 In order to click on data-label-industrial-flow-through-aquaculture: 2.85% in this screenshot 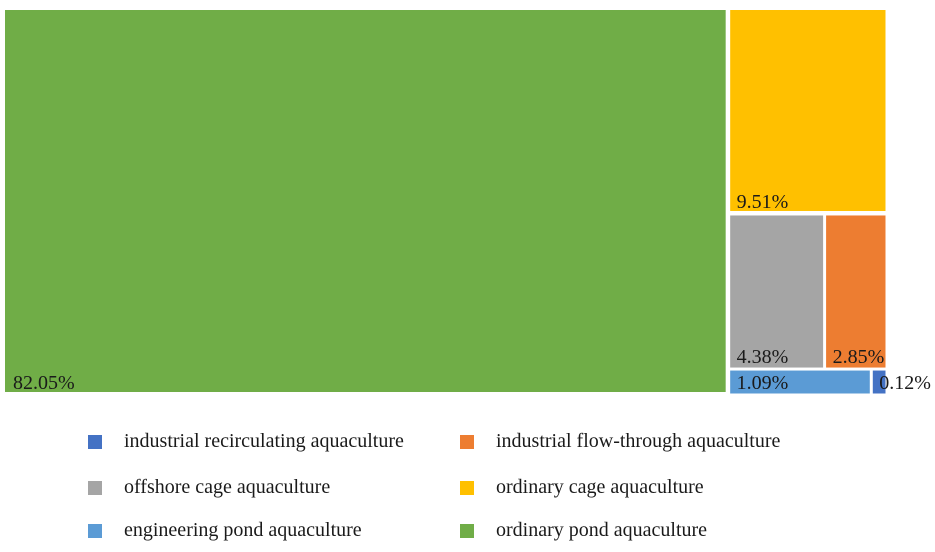, I will do `click(859, 357)`.